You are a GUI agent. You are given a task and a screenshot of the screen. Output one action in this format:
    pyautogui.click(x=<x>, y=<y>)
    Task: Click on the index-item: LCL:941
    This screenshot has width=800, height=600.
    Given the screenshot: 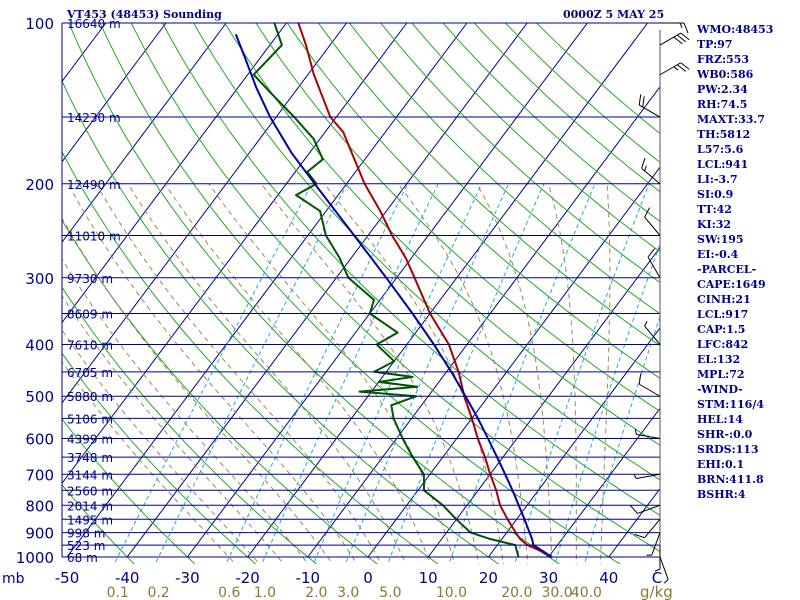 What is the action you would take?
    pyautogui.click(x=723, y=164)
    